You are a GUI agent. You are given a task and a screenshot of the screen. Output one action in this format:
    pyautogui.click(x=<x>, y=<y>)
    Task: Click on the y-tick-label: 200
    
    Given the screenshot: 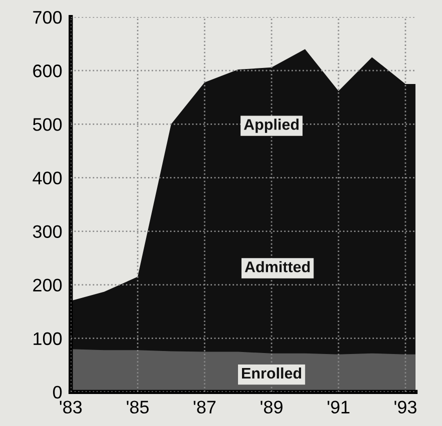 What is the action you would take?
    pyautogui.click(x=47, y=285)
    